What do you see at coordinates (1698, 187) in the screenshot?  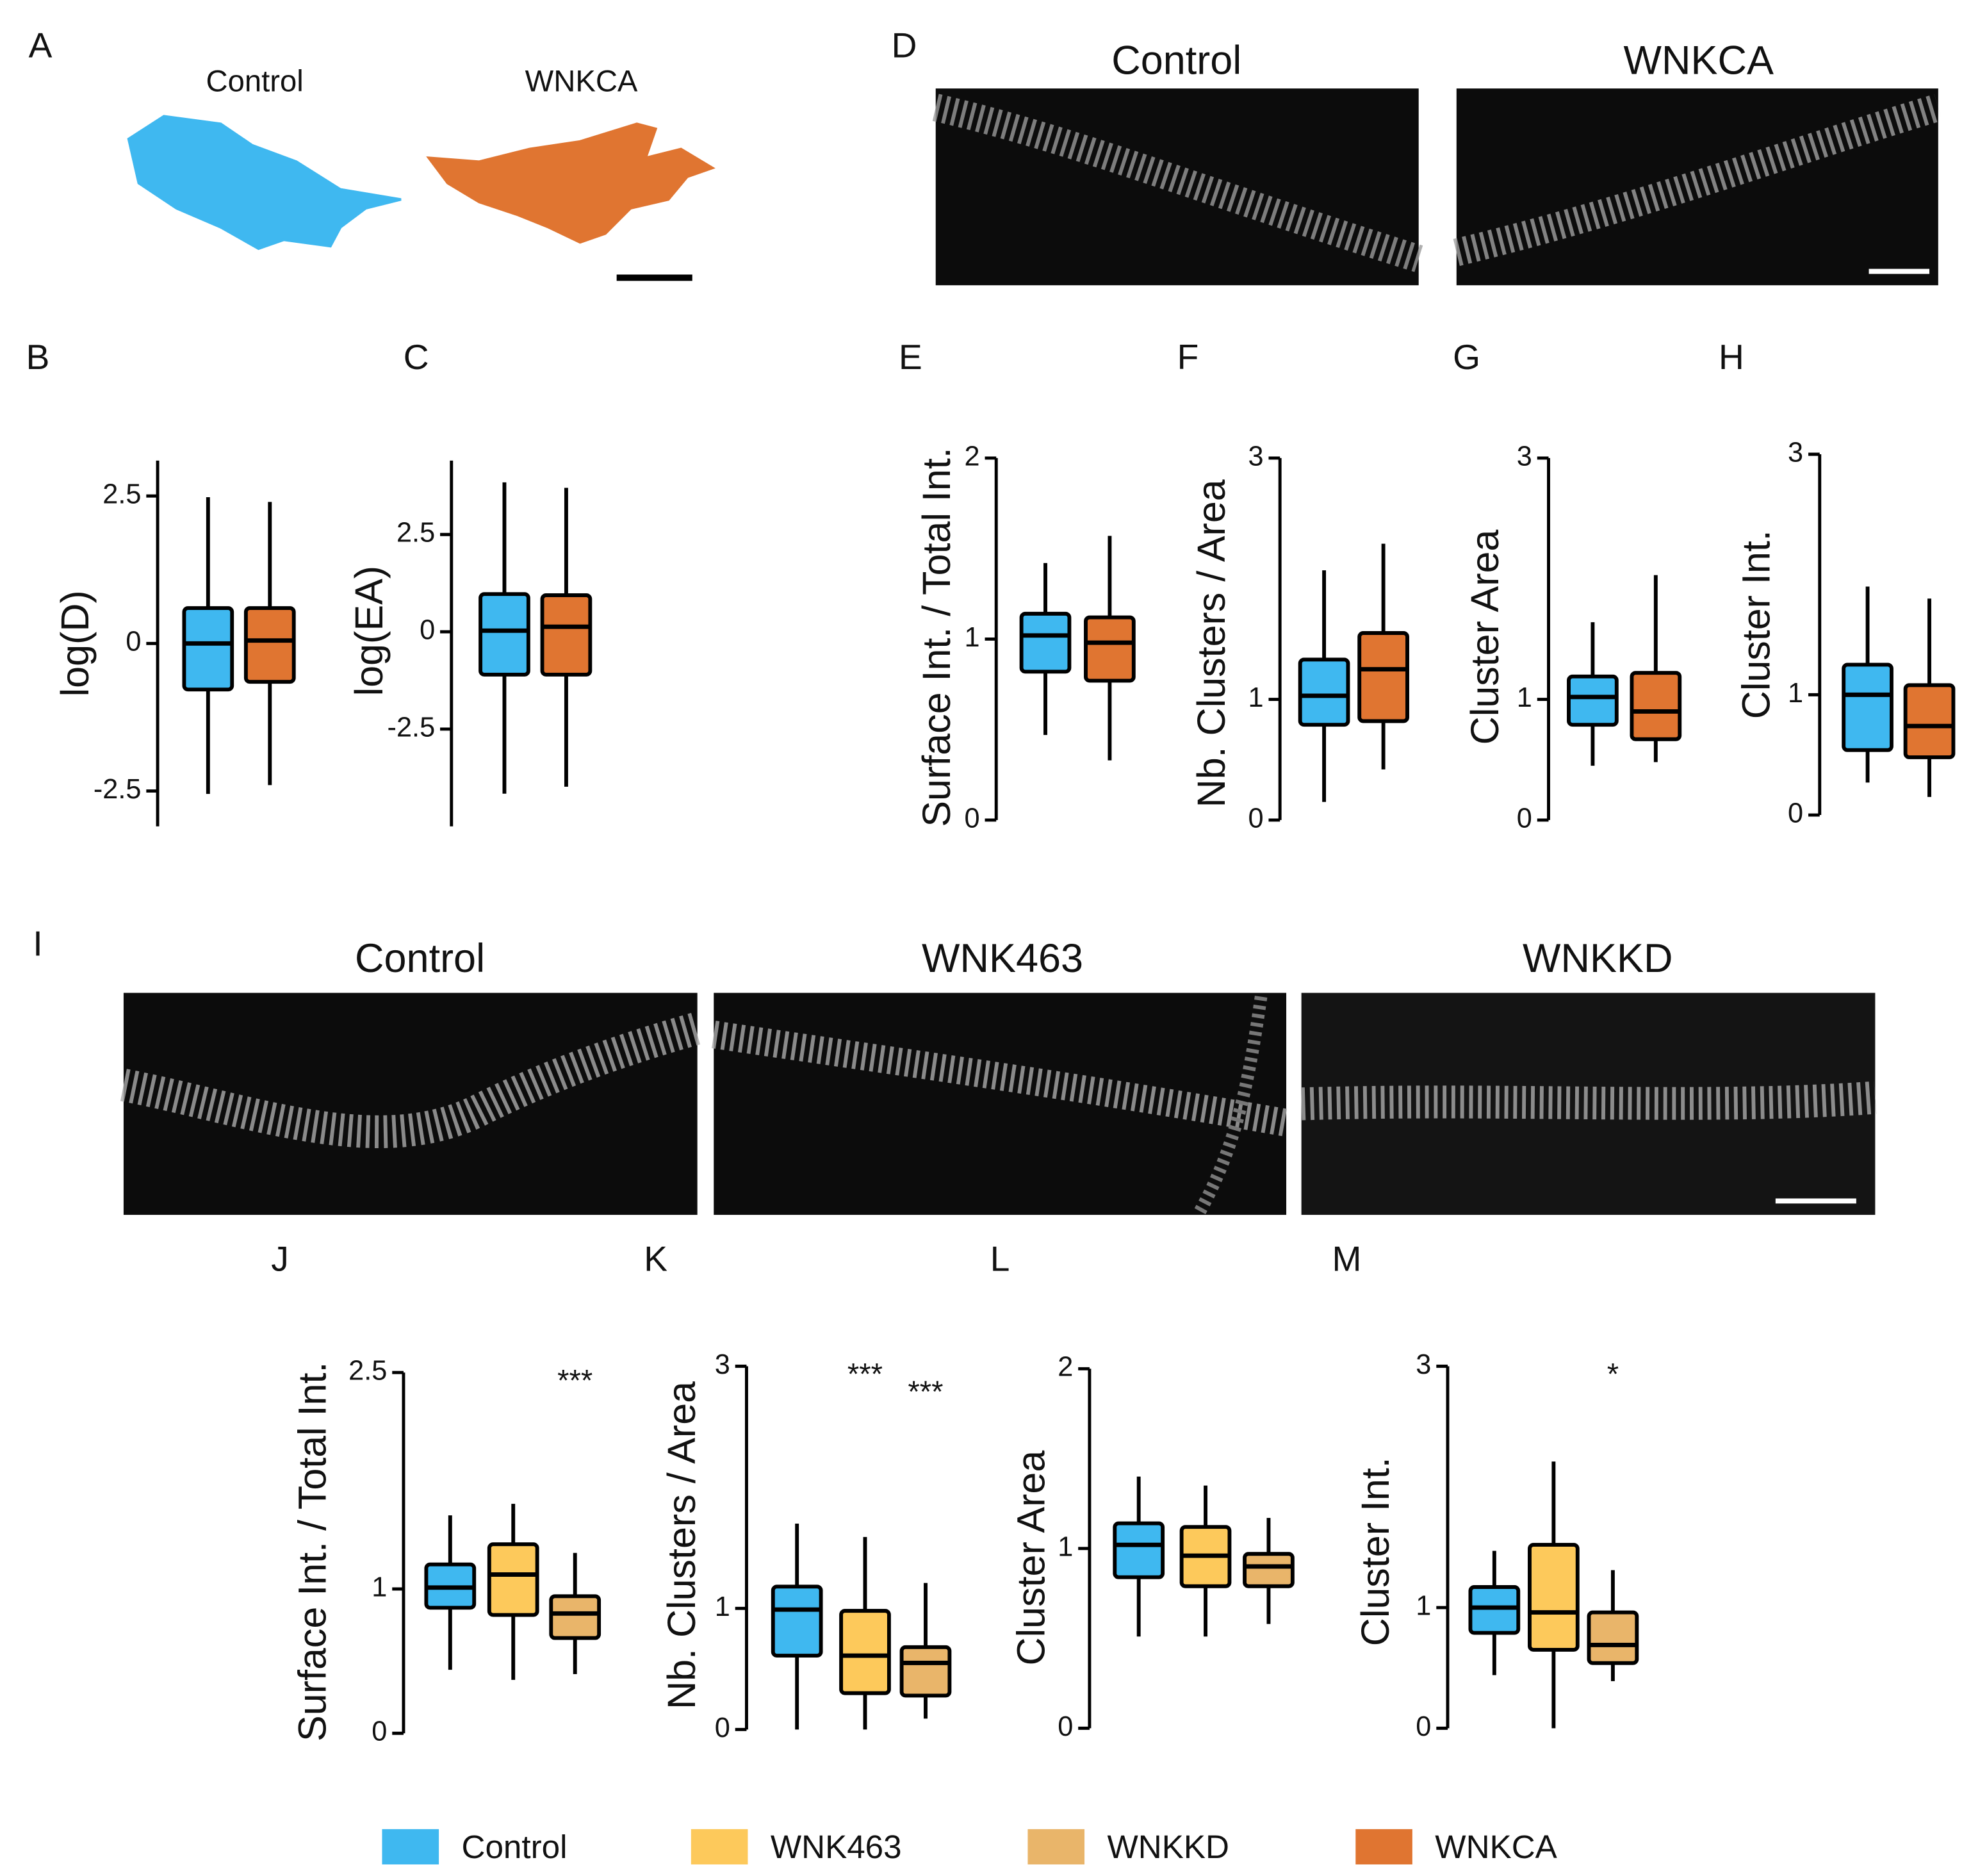 I see `micrograph-d-wnkca` at bounding box center [1698, 187].